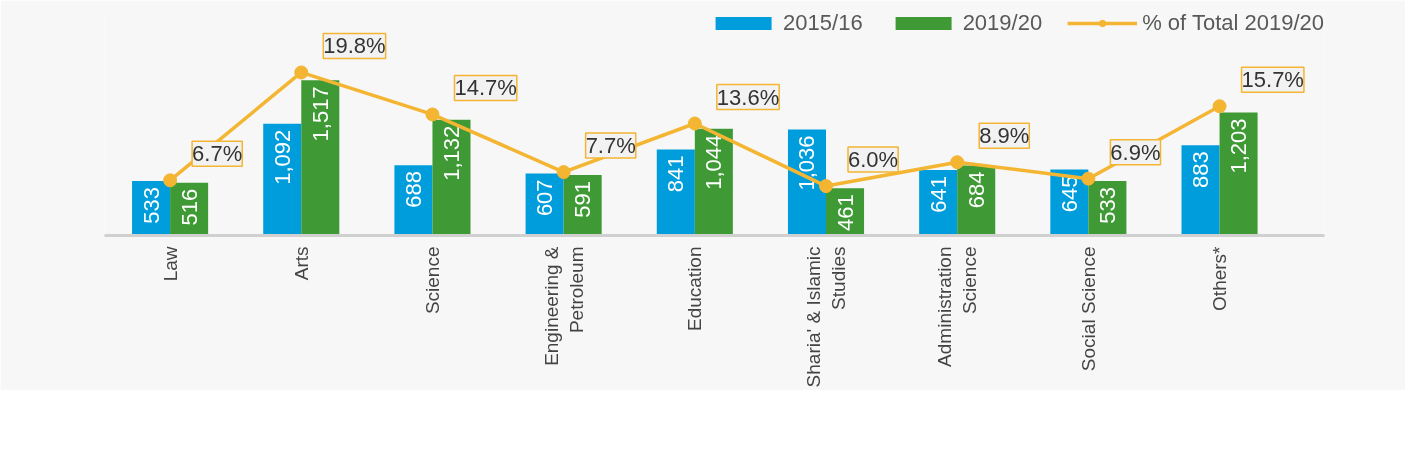 The image size is (1405, 458). Describe the element at coordinates (695, 289) in the screenshot. I see `x-tick-label: Education` at that location.